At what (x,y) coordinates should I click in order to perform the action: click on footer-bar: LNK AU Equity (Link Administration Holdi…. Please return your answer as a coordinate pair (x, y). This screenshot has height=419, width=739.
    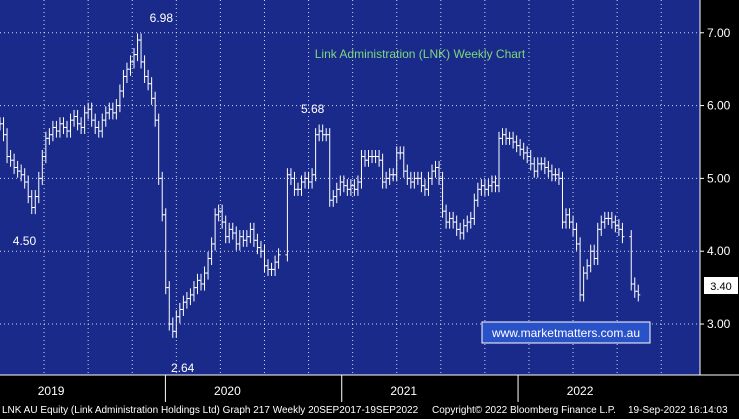
    Looking at the image, I should click on (369, 410).